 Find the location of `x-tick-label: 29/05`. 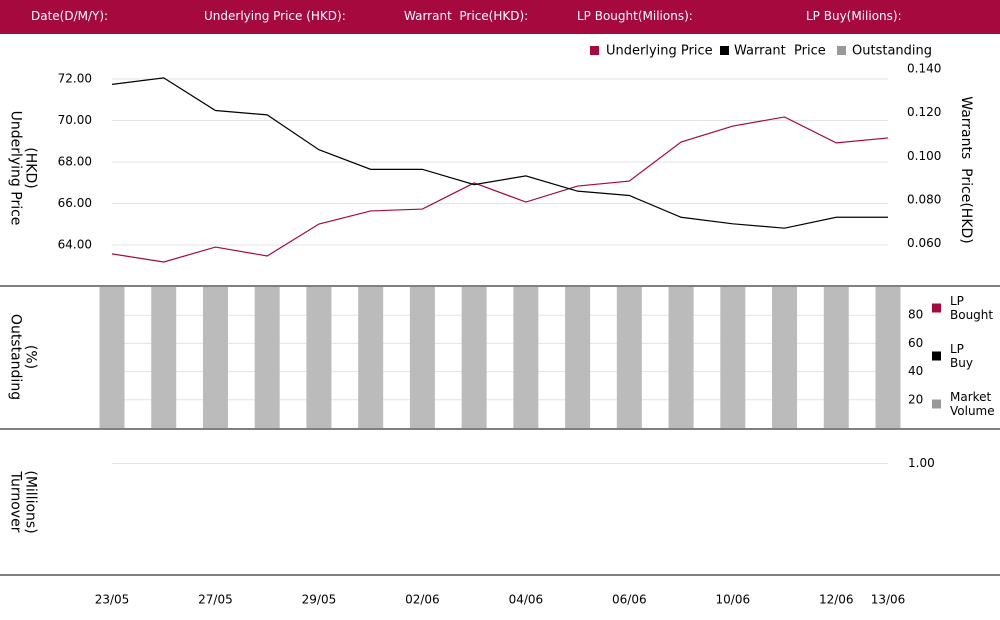

x-tick-label: 29/05 is located at coordinates (319, 600).